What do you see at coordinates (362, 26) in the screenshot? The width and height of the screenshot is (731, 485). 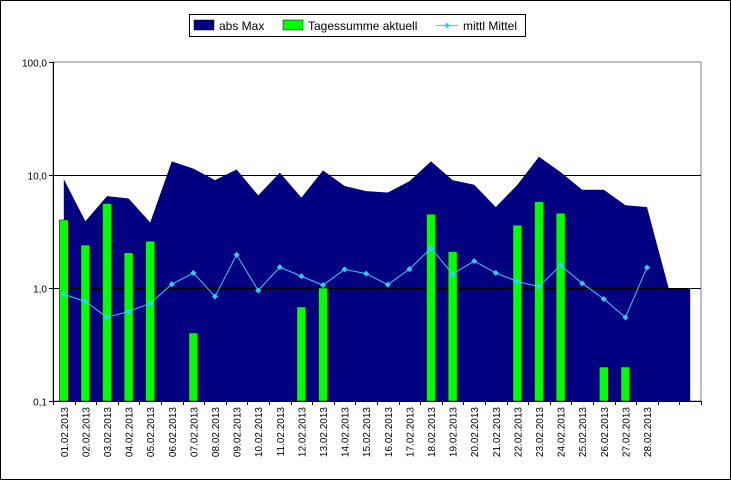 I see `legend-label: Tagessumme aktuell` at bounding box center [362, 26].